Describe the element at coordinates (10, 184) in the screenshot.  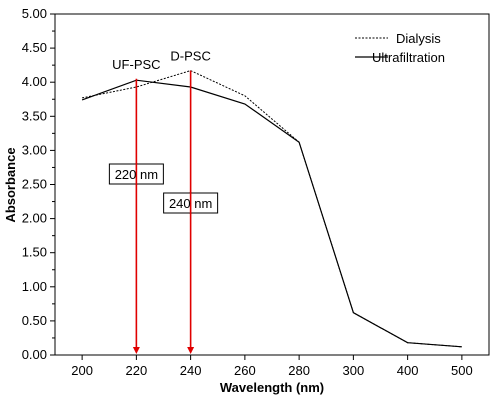
I see `y-axis-title: Absorbance` at that location.